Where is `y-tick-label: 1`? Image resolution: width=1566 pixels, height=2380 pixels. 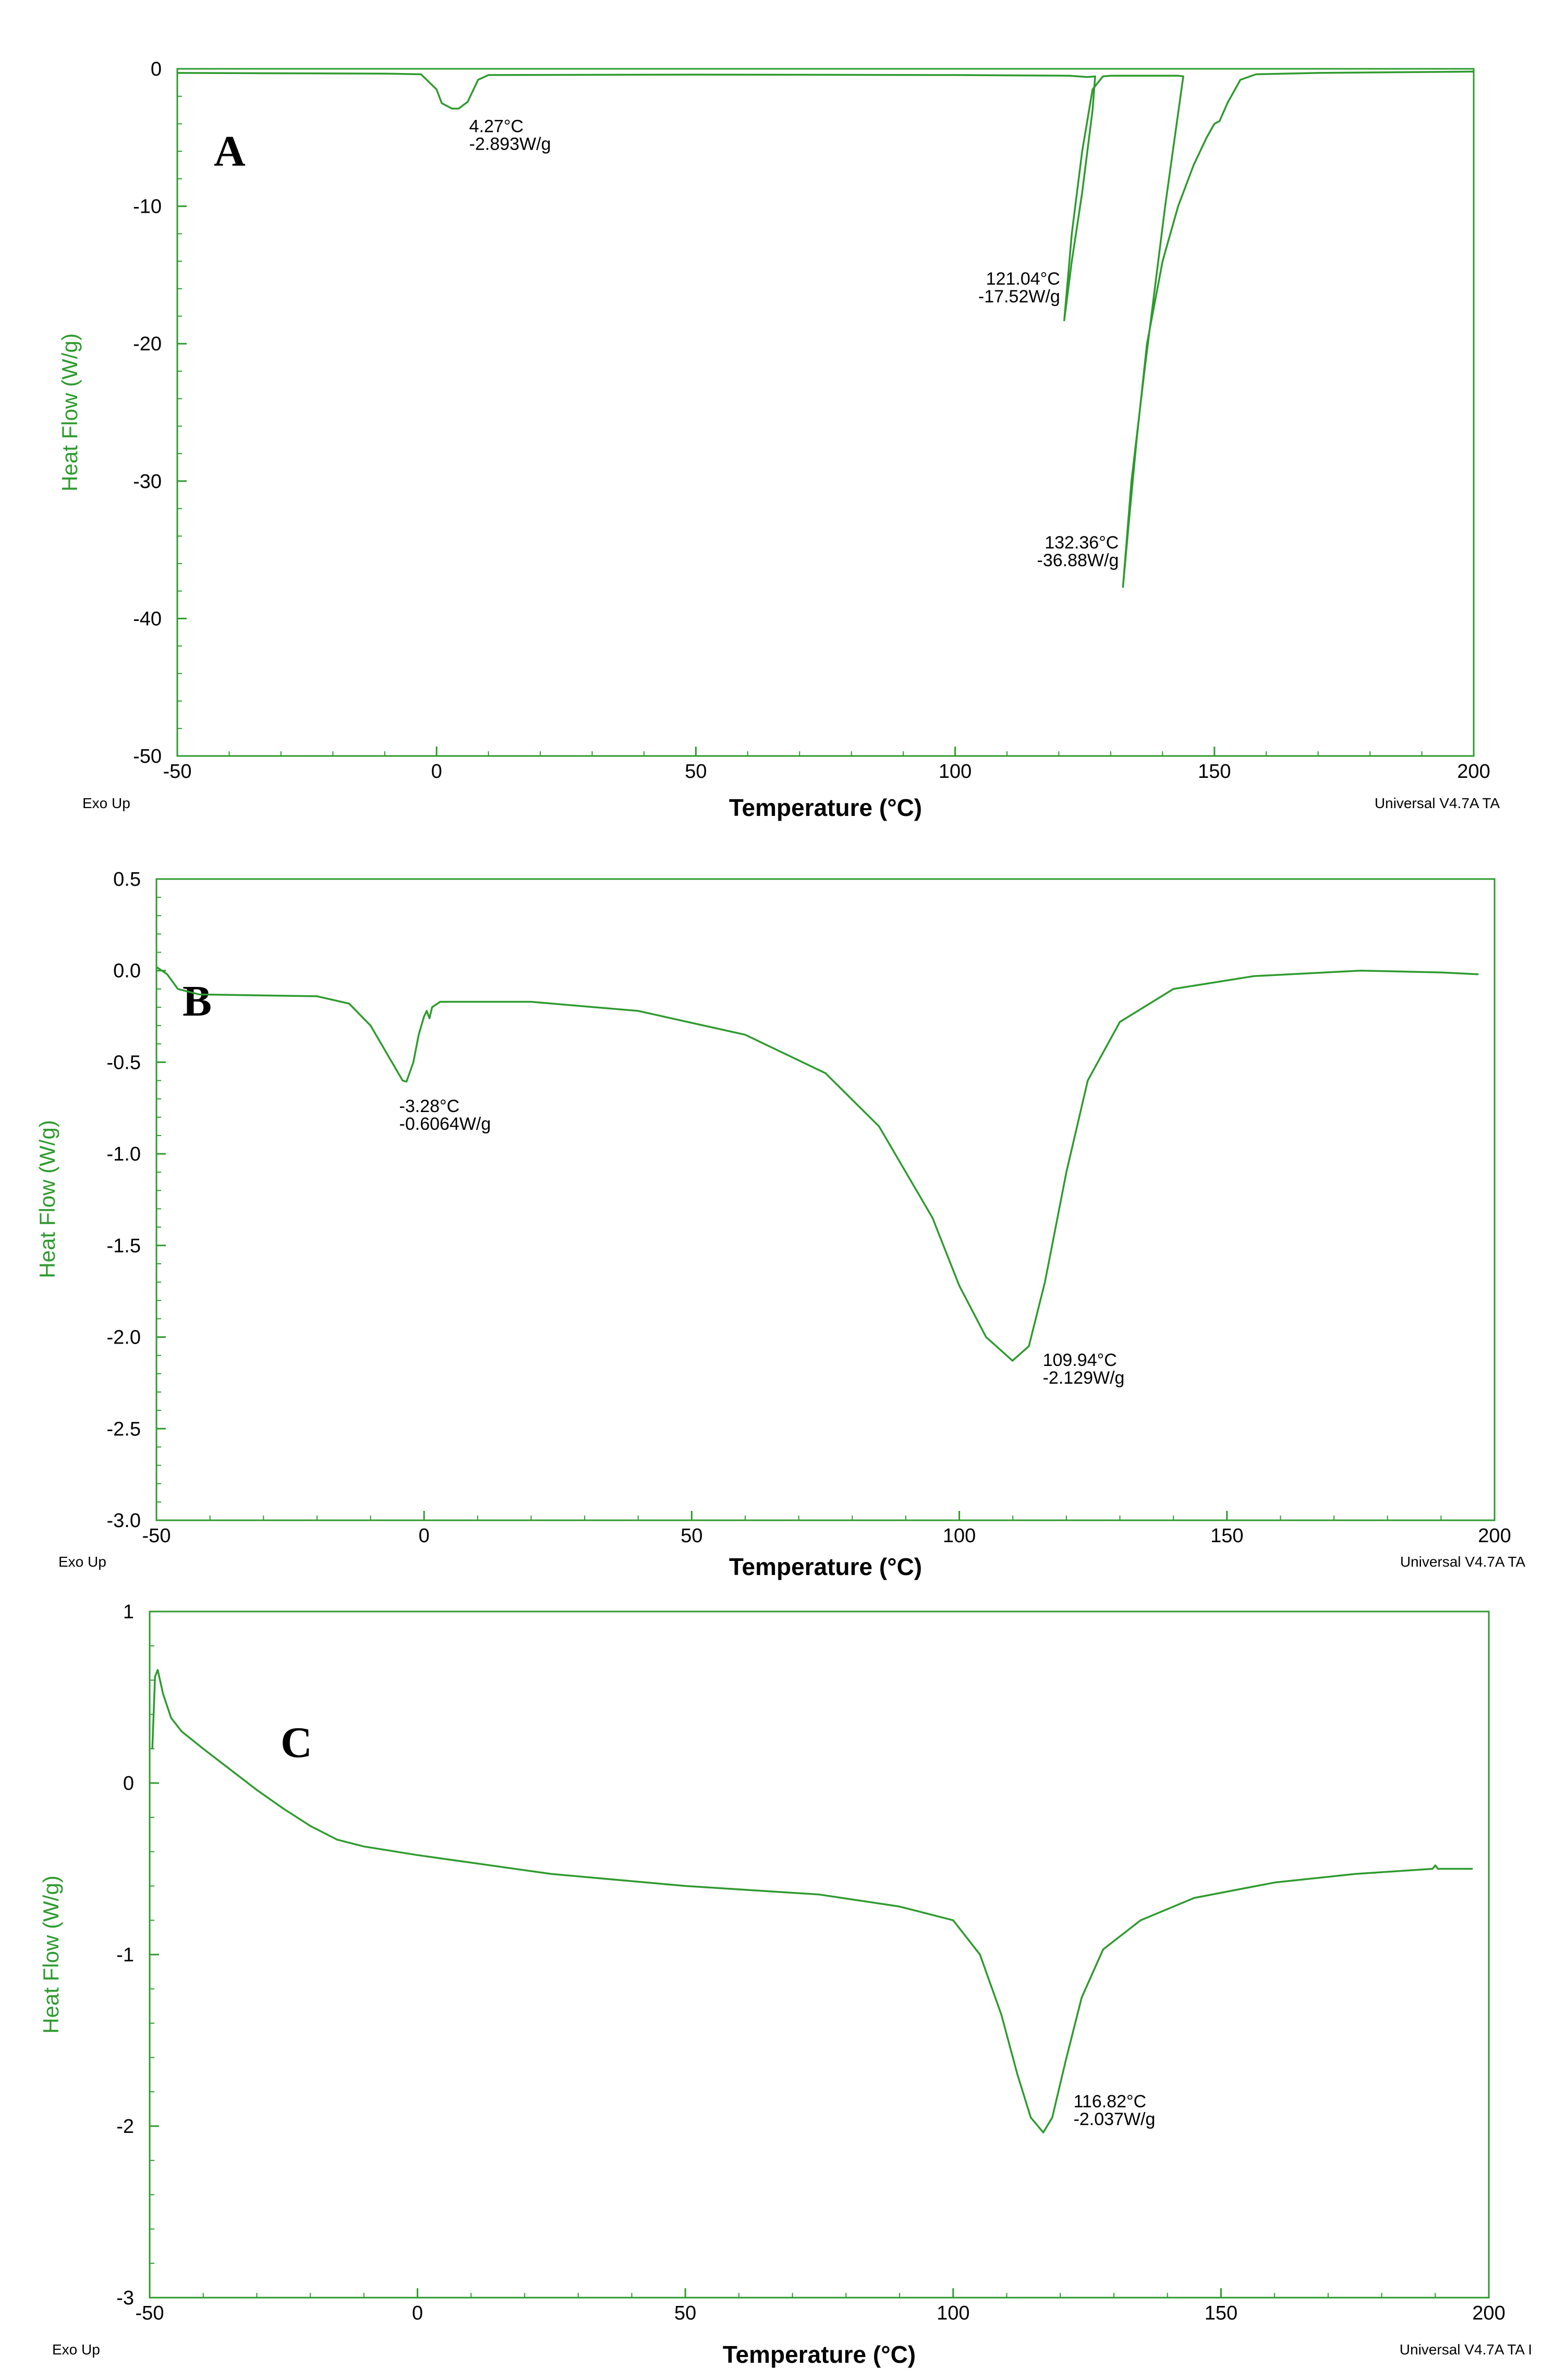 y-tick-label: 1 is located at coordinates (128, 1612).